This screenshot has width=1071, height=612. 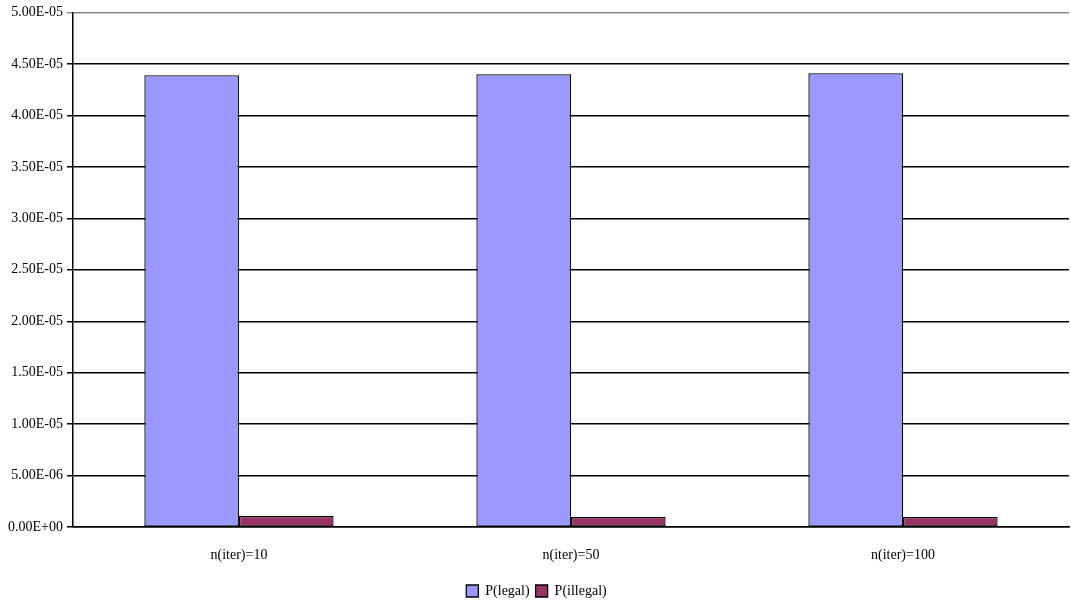 What do you see at coordinates (37, 269) in the screenshot?
I see `y-tick-label: 2.50E-05` at bounding box center [37, 269].